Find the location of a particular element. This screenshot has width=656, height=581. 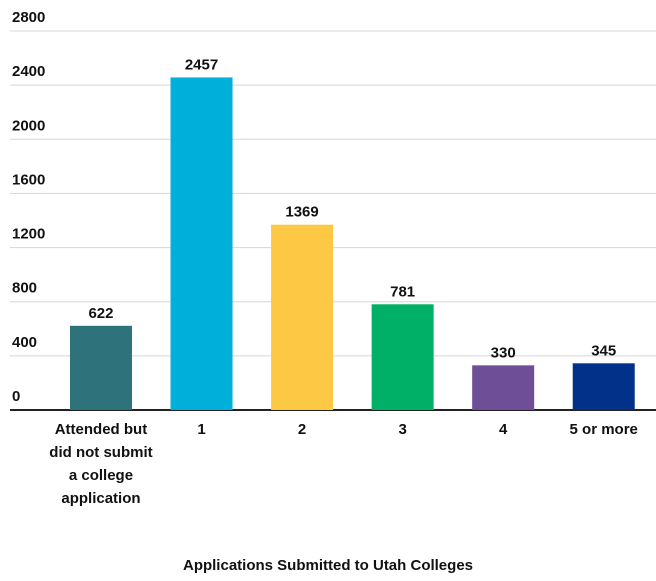

y-tick-label: 800 is located at coordinates (24, 288).